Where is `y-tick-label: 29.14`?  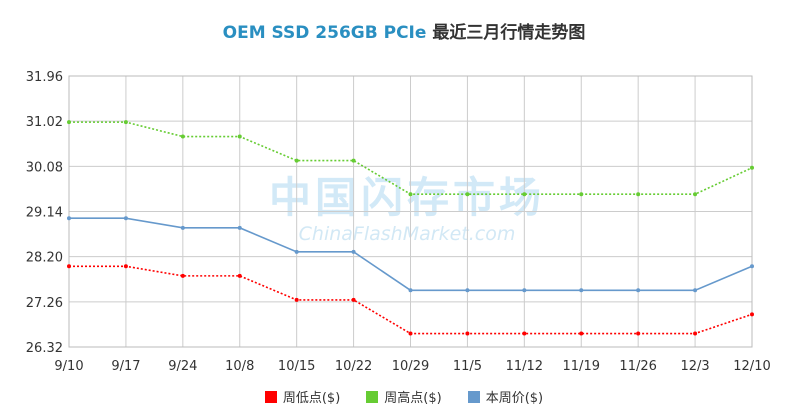 y-tick-label: 29.14 is located at coordinates (44, 213).